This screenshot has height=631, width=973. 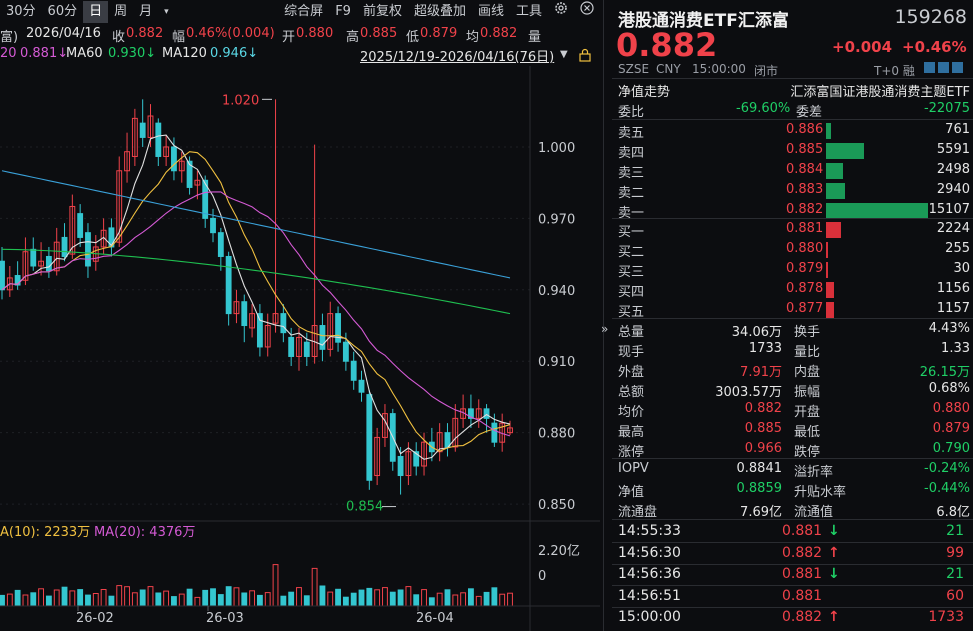 What do you see at coordinates (814, 512) in the screenshot?
I see `stat-label: 流通值` at bounding box center [814, 512].